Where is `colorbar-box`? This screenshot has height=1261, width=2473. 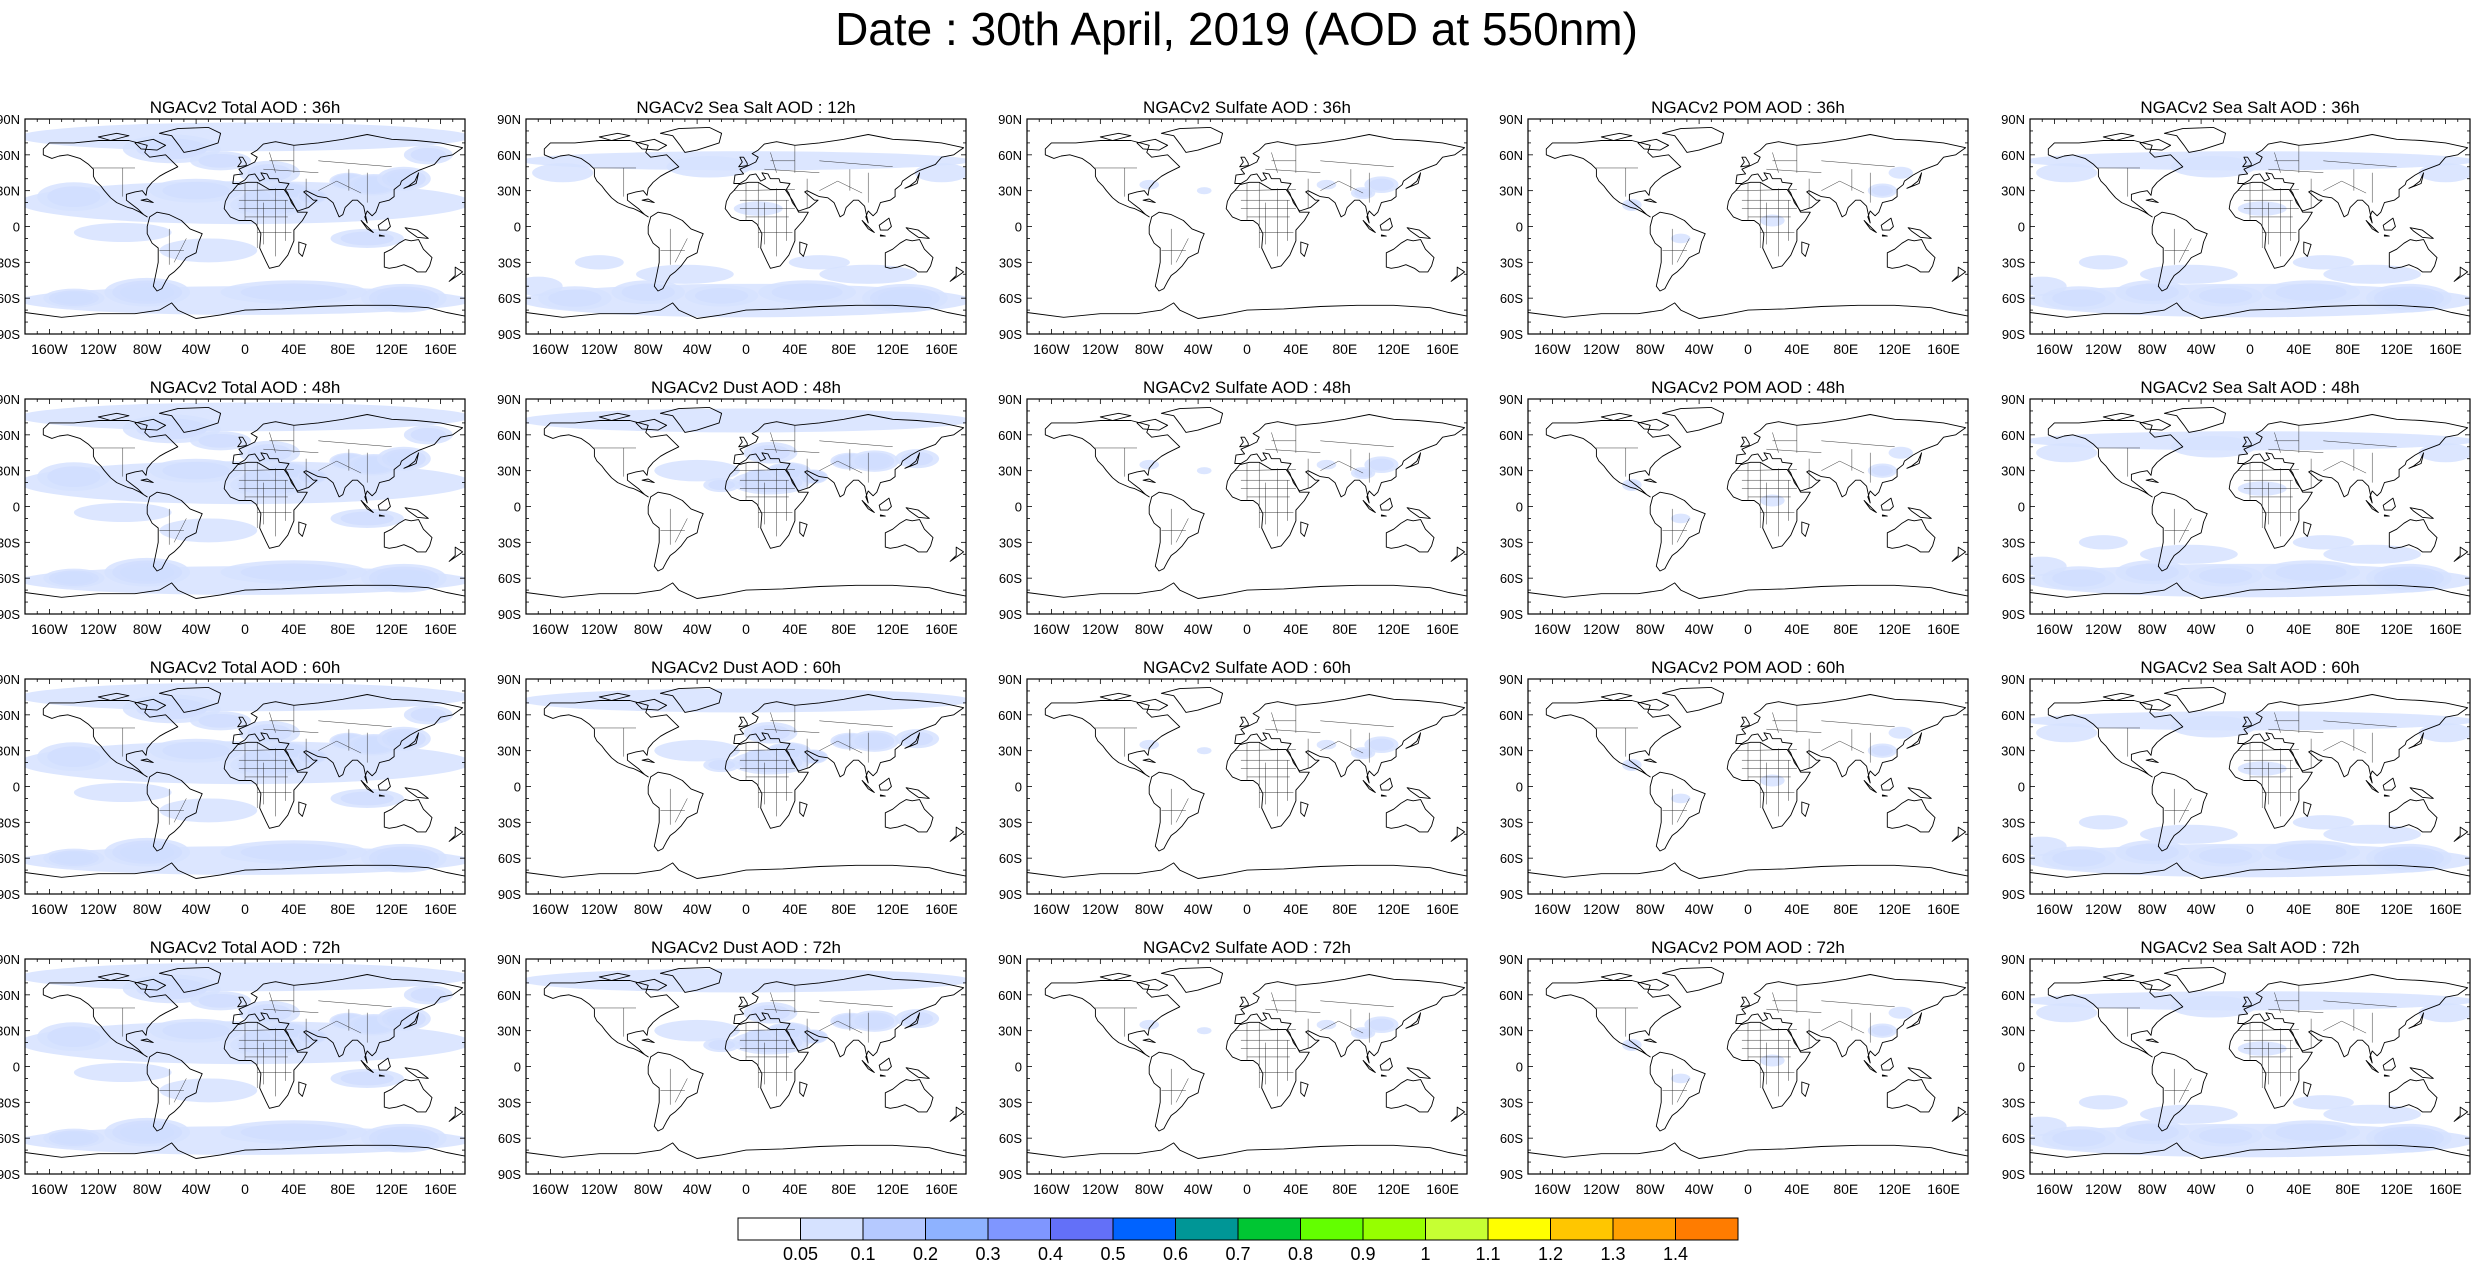
colorbar-box is located at coordinates (1332, 1229).